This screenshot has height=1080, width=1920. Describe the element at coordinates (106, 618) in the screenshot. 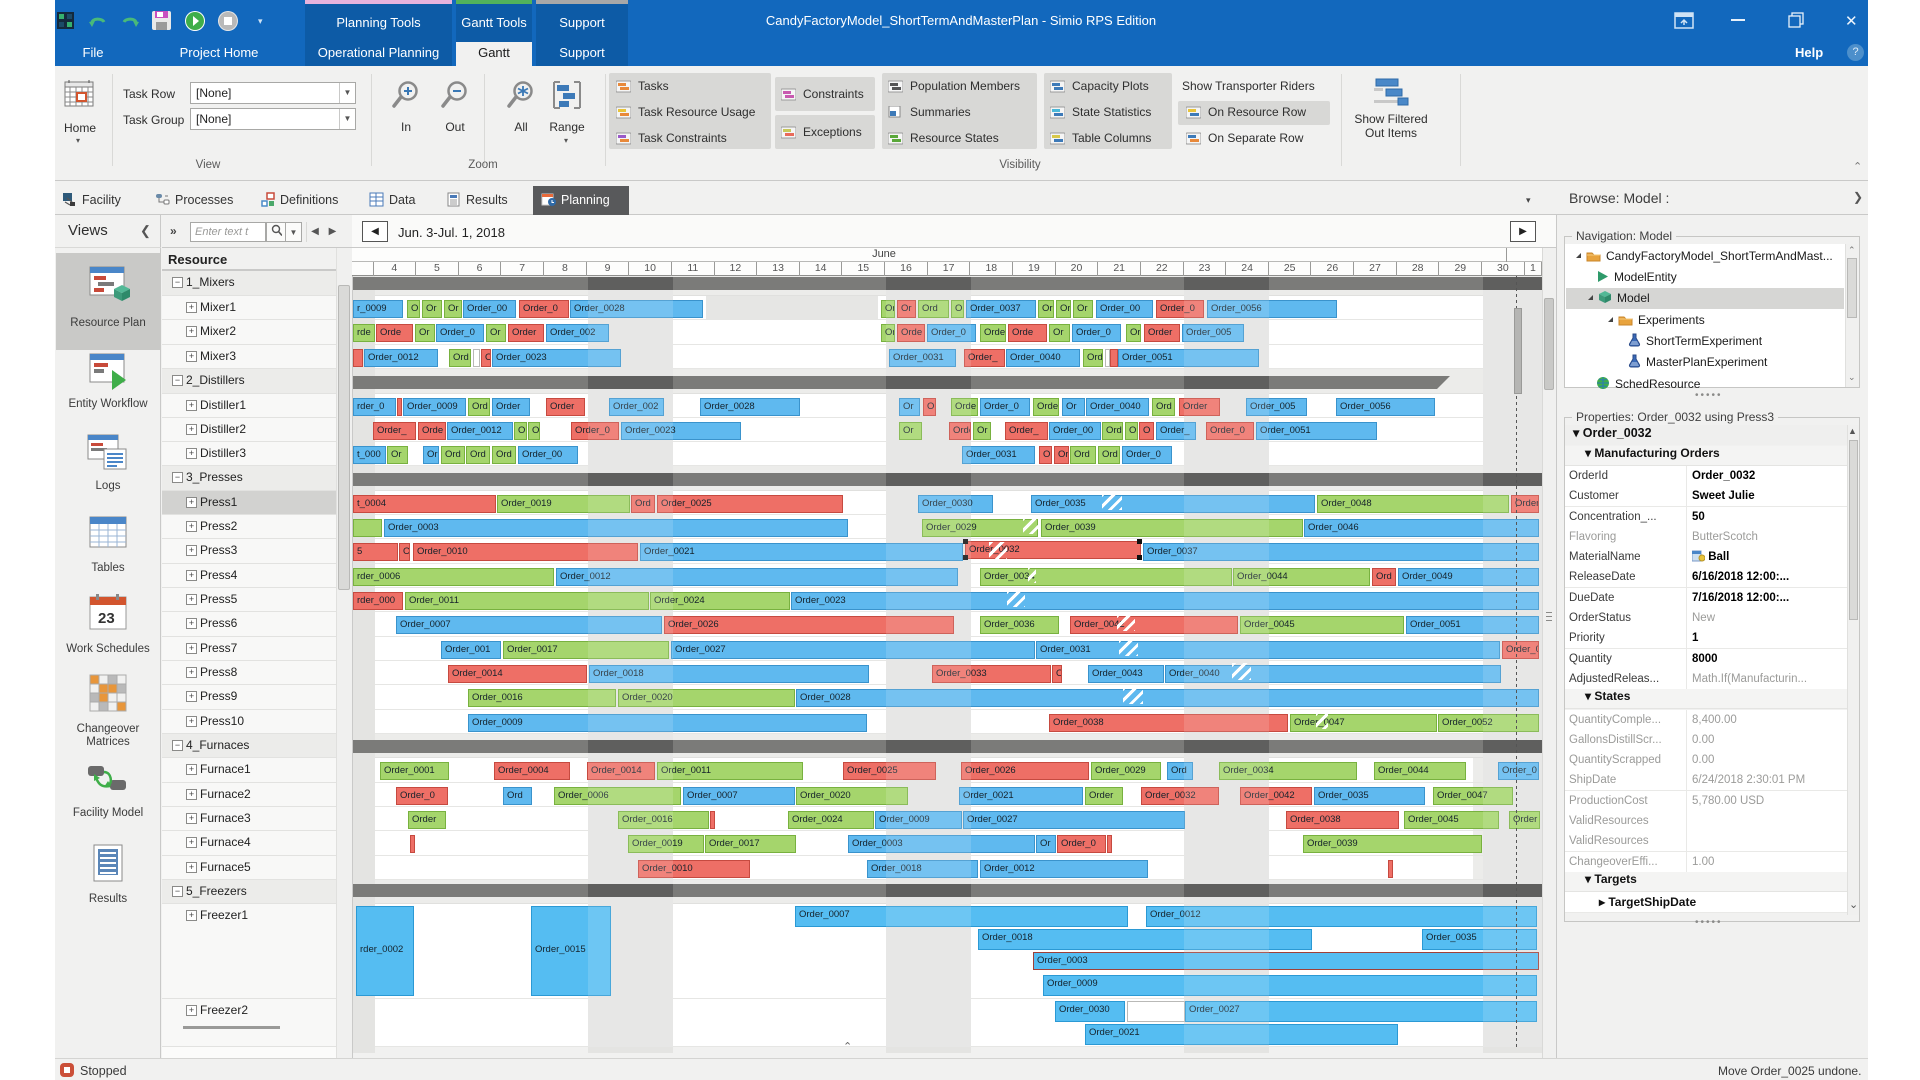

I see `svg-text: 23` at that location.